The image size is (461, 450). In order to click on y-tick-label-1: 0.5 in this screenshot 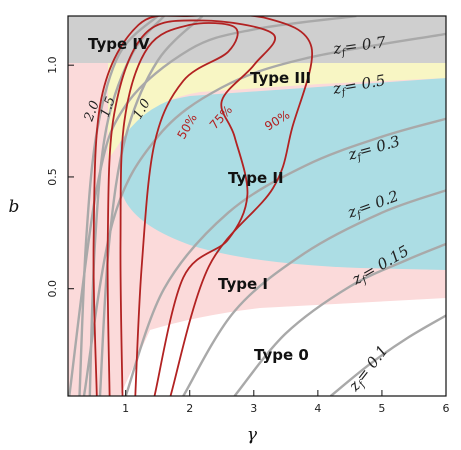, I will do `click(52, 177)`.